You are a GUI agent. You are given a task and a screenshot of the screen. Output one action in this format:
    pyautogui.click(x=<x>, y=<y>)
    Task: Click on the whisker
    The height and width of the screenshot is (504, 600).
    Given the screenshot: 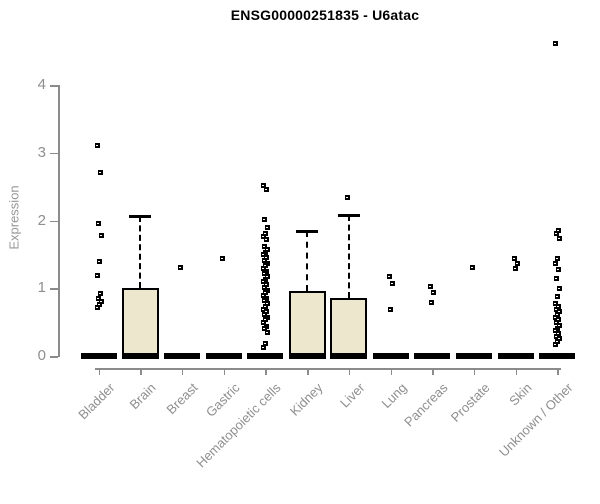 What is the action you would take?
    pyautogui.click(x=140, y=252)
    